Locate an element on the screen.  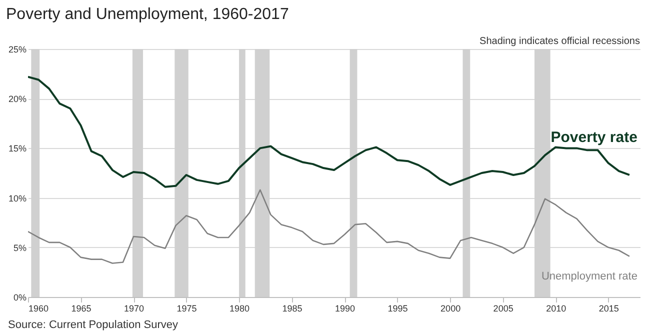
x-tick-label: 2000 is located at coordinates (450, 309).